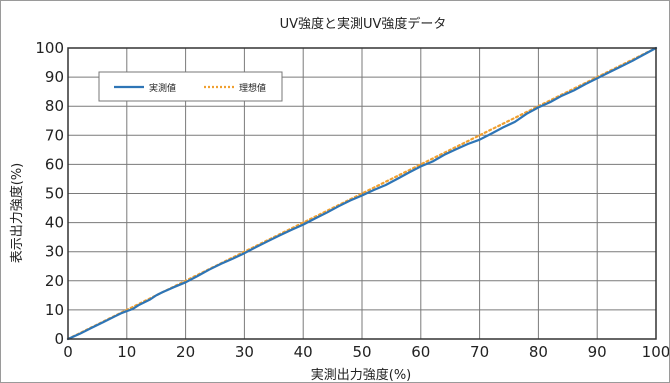 The width and height of the screenshot is (670, 383). What do you see at coordinates (185, 352) in the screenshot?
I see `x-tick-label: 20` at bounding box center [185, 352].